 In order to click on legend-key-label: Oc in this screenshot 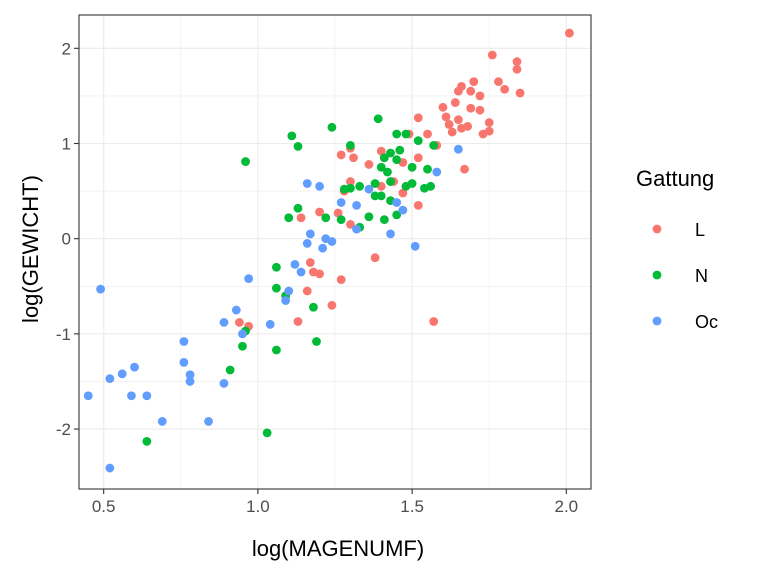, I will do `click(706, 322)`.